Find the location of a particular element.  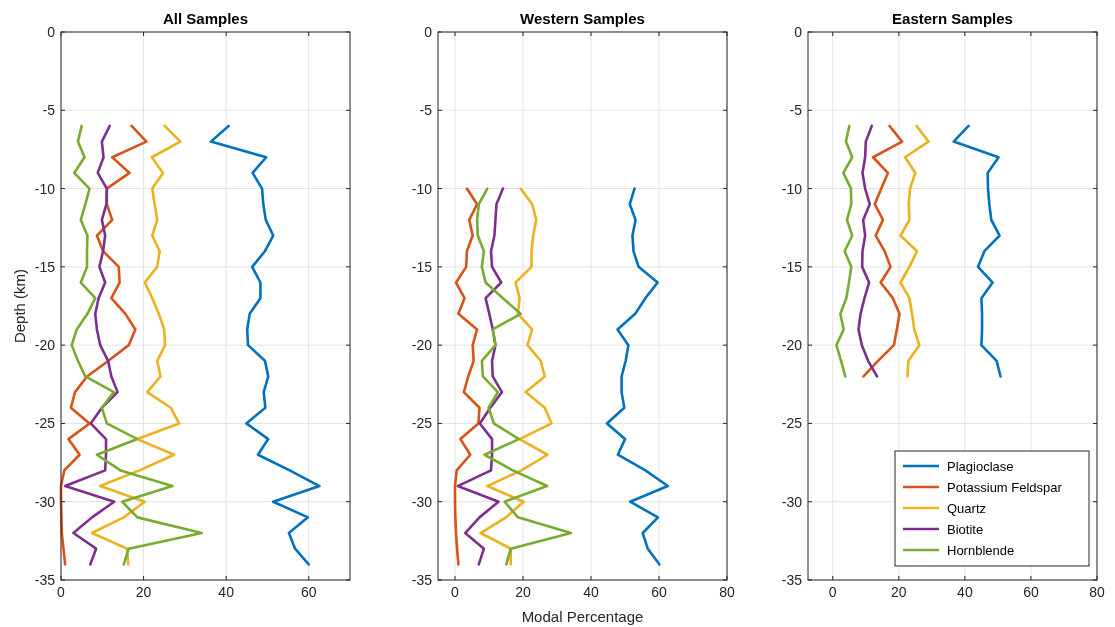

legend-label: Potassium Feldspar is located at coordinates (1005, 487).